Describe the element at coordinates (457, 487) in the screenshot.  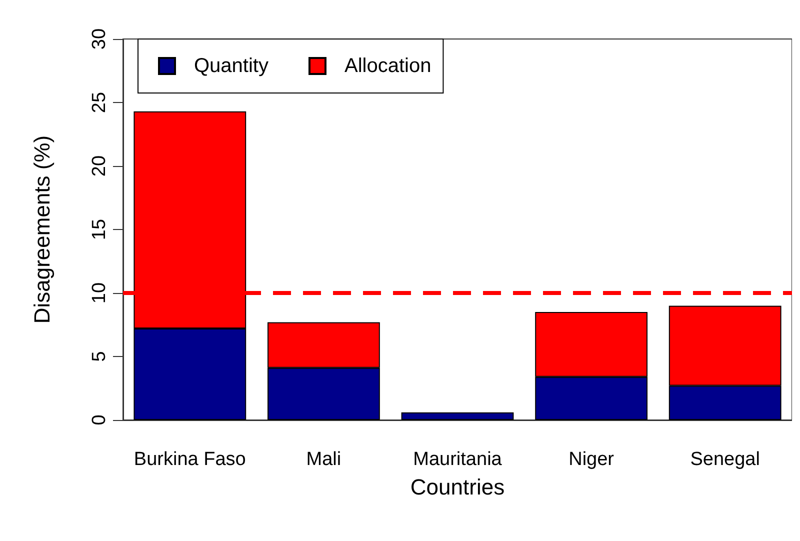
I see `x-axis-title: Countries` at that location.